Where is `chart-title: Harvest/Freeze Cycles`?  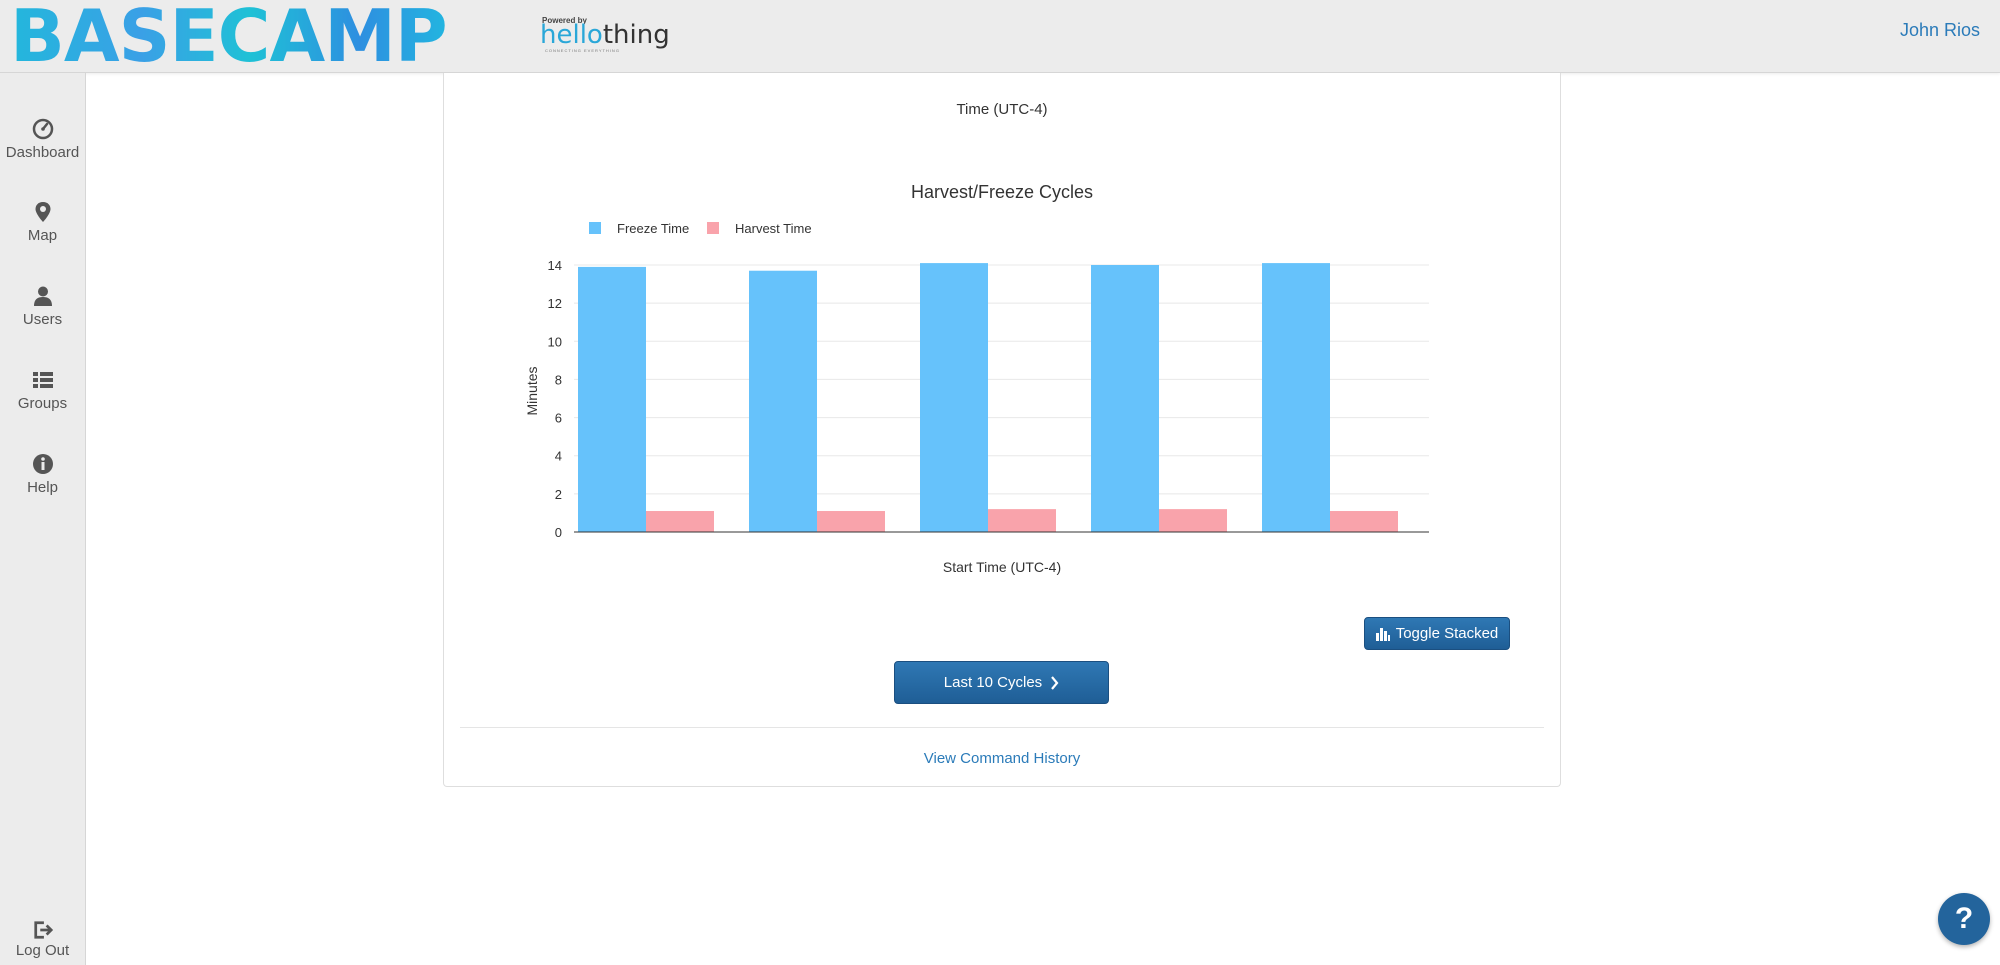
chart-title: Harvest/Freeze Cycles is located at coordinates (1002, 192).